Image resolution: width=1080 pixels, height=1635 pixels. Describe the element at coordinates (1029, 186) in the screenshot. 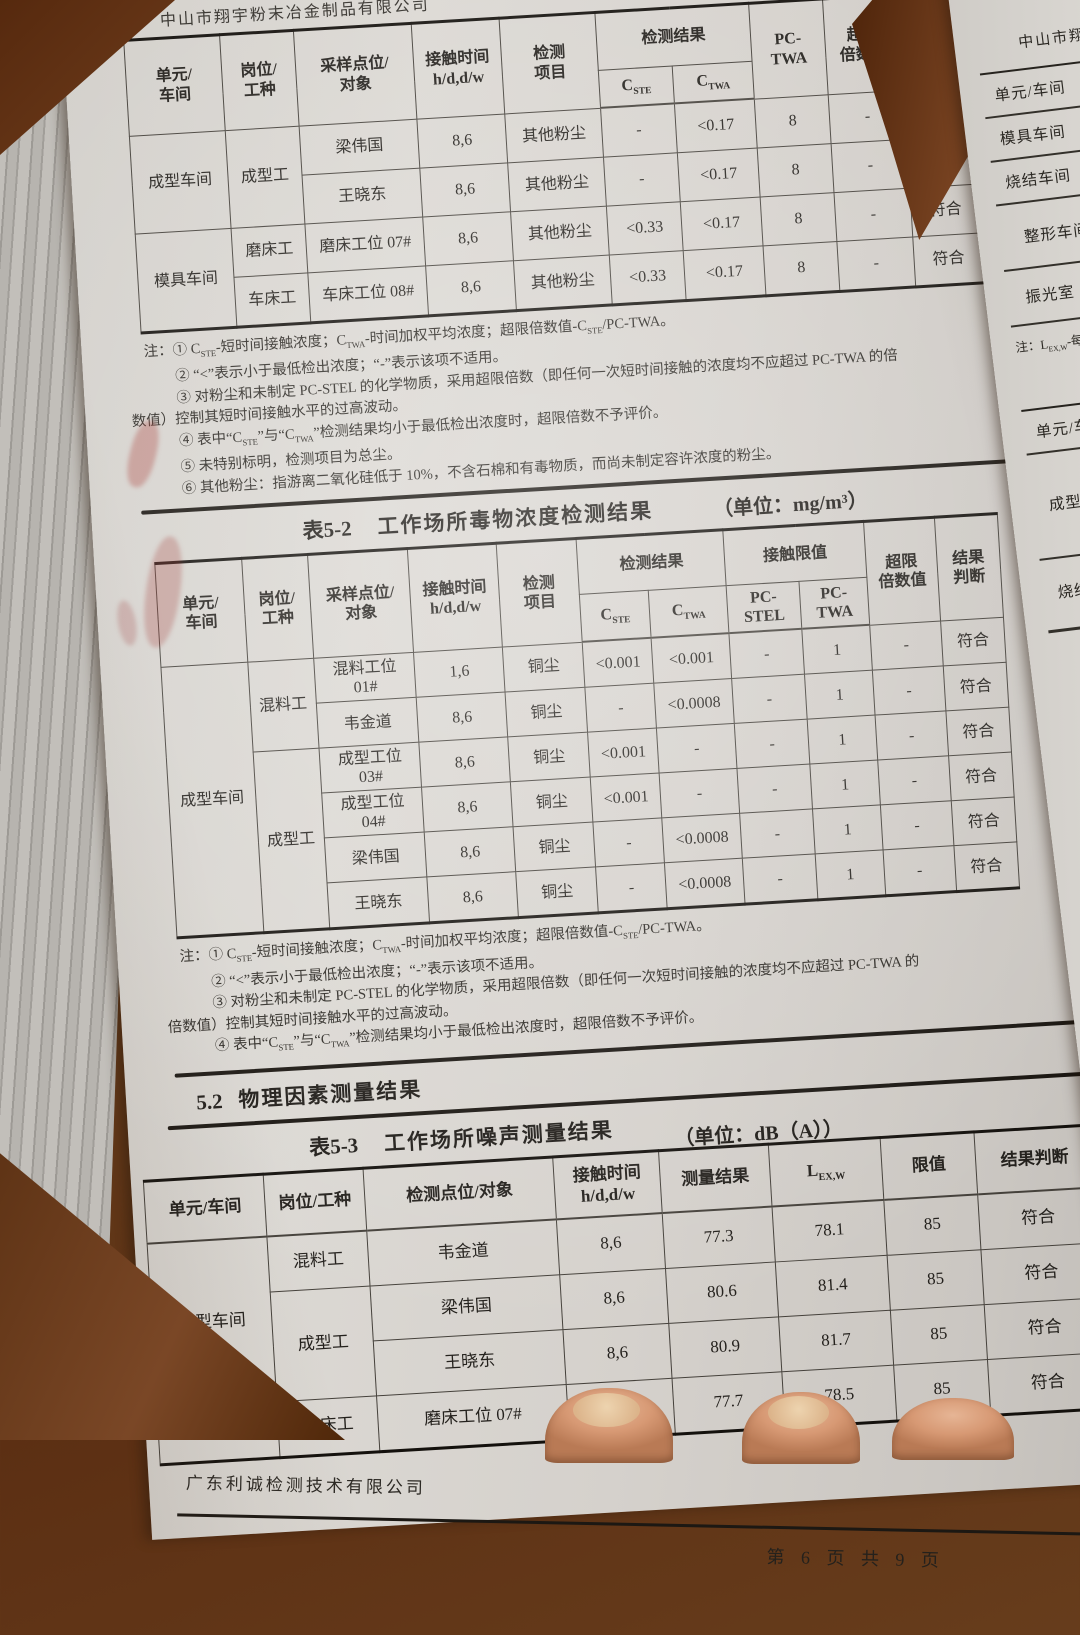

I see `right-page-table-fragment: 单元/车间 模具车间 烧结车间 整形车间 振光室` at that location.